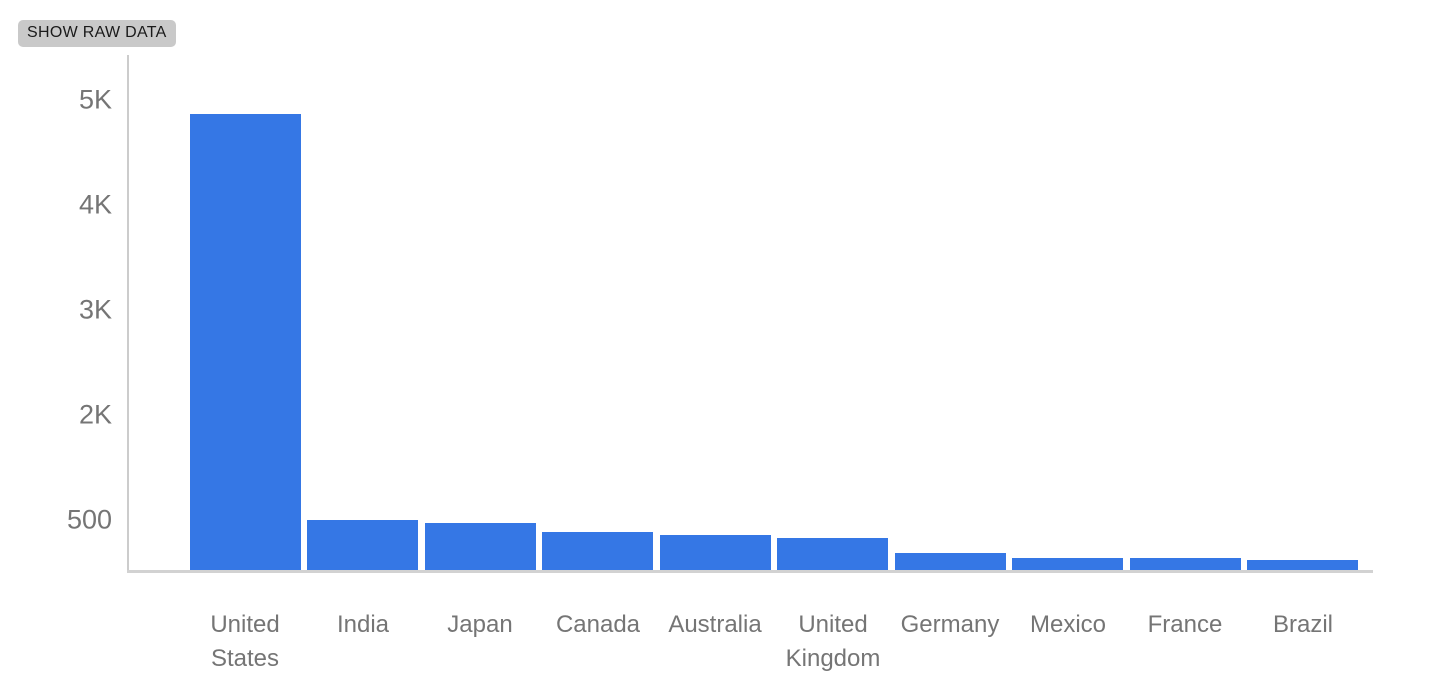  Describe the element at coordinates (95, 414) in the screenshot. I see `y-axis-tick-label: 2K` at that location.